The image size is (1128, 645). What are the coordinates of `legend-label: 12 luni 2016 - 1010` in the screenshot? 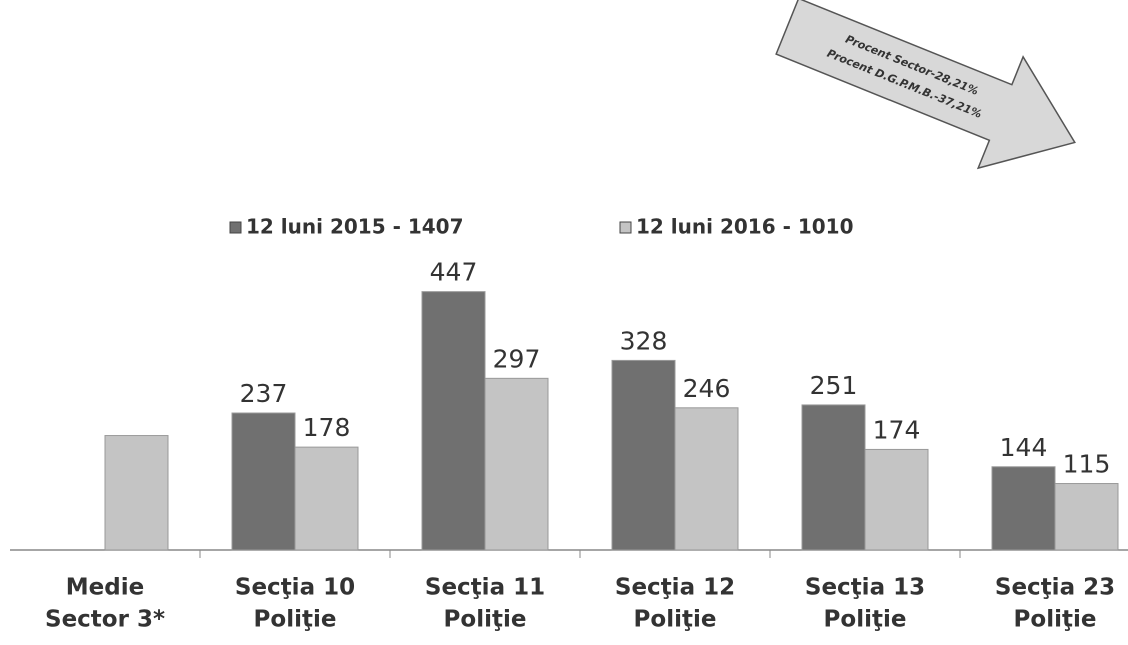 It's located at (745, 227).